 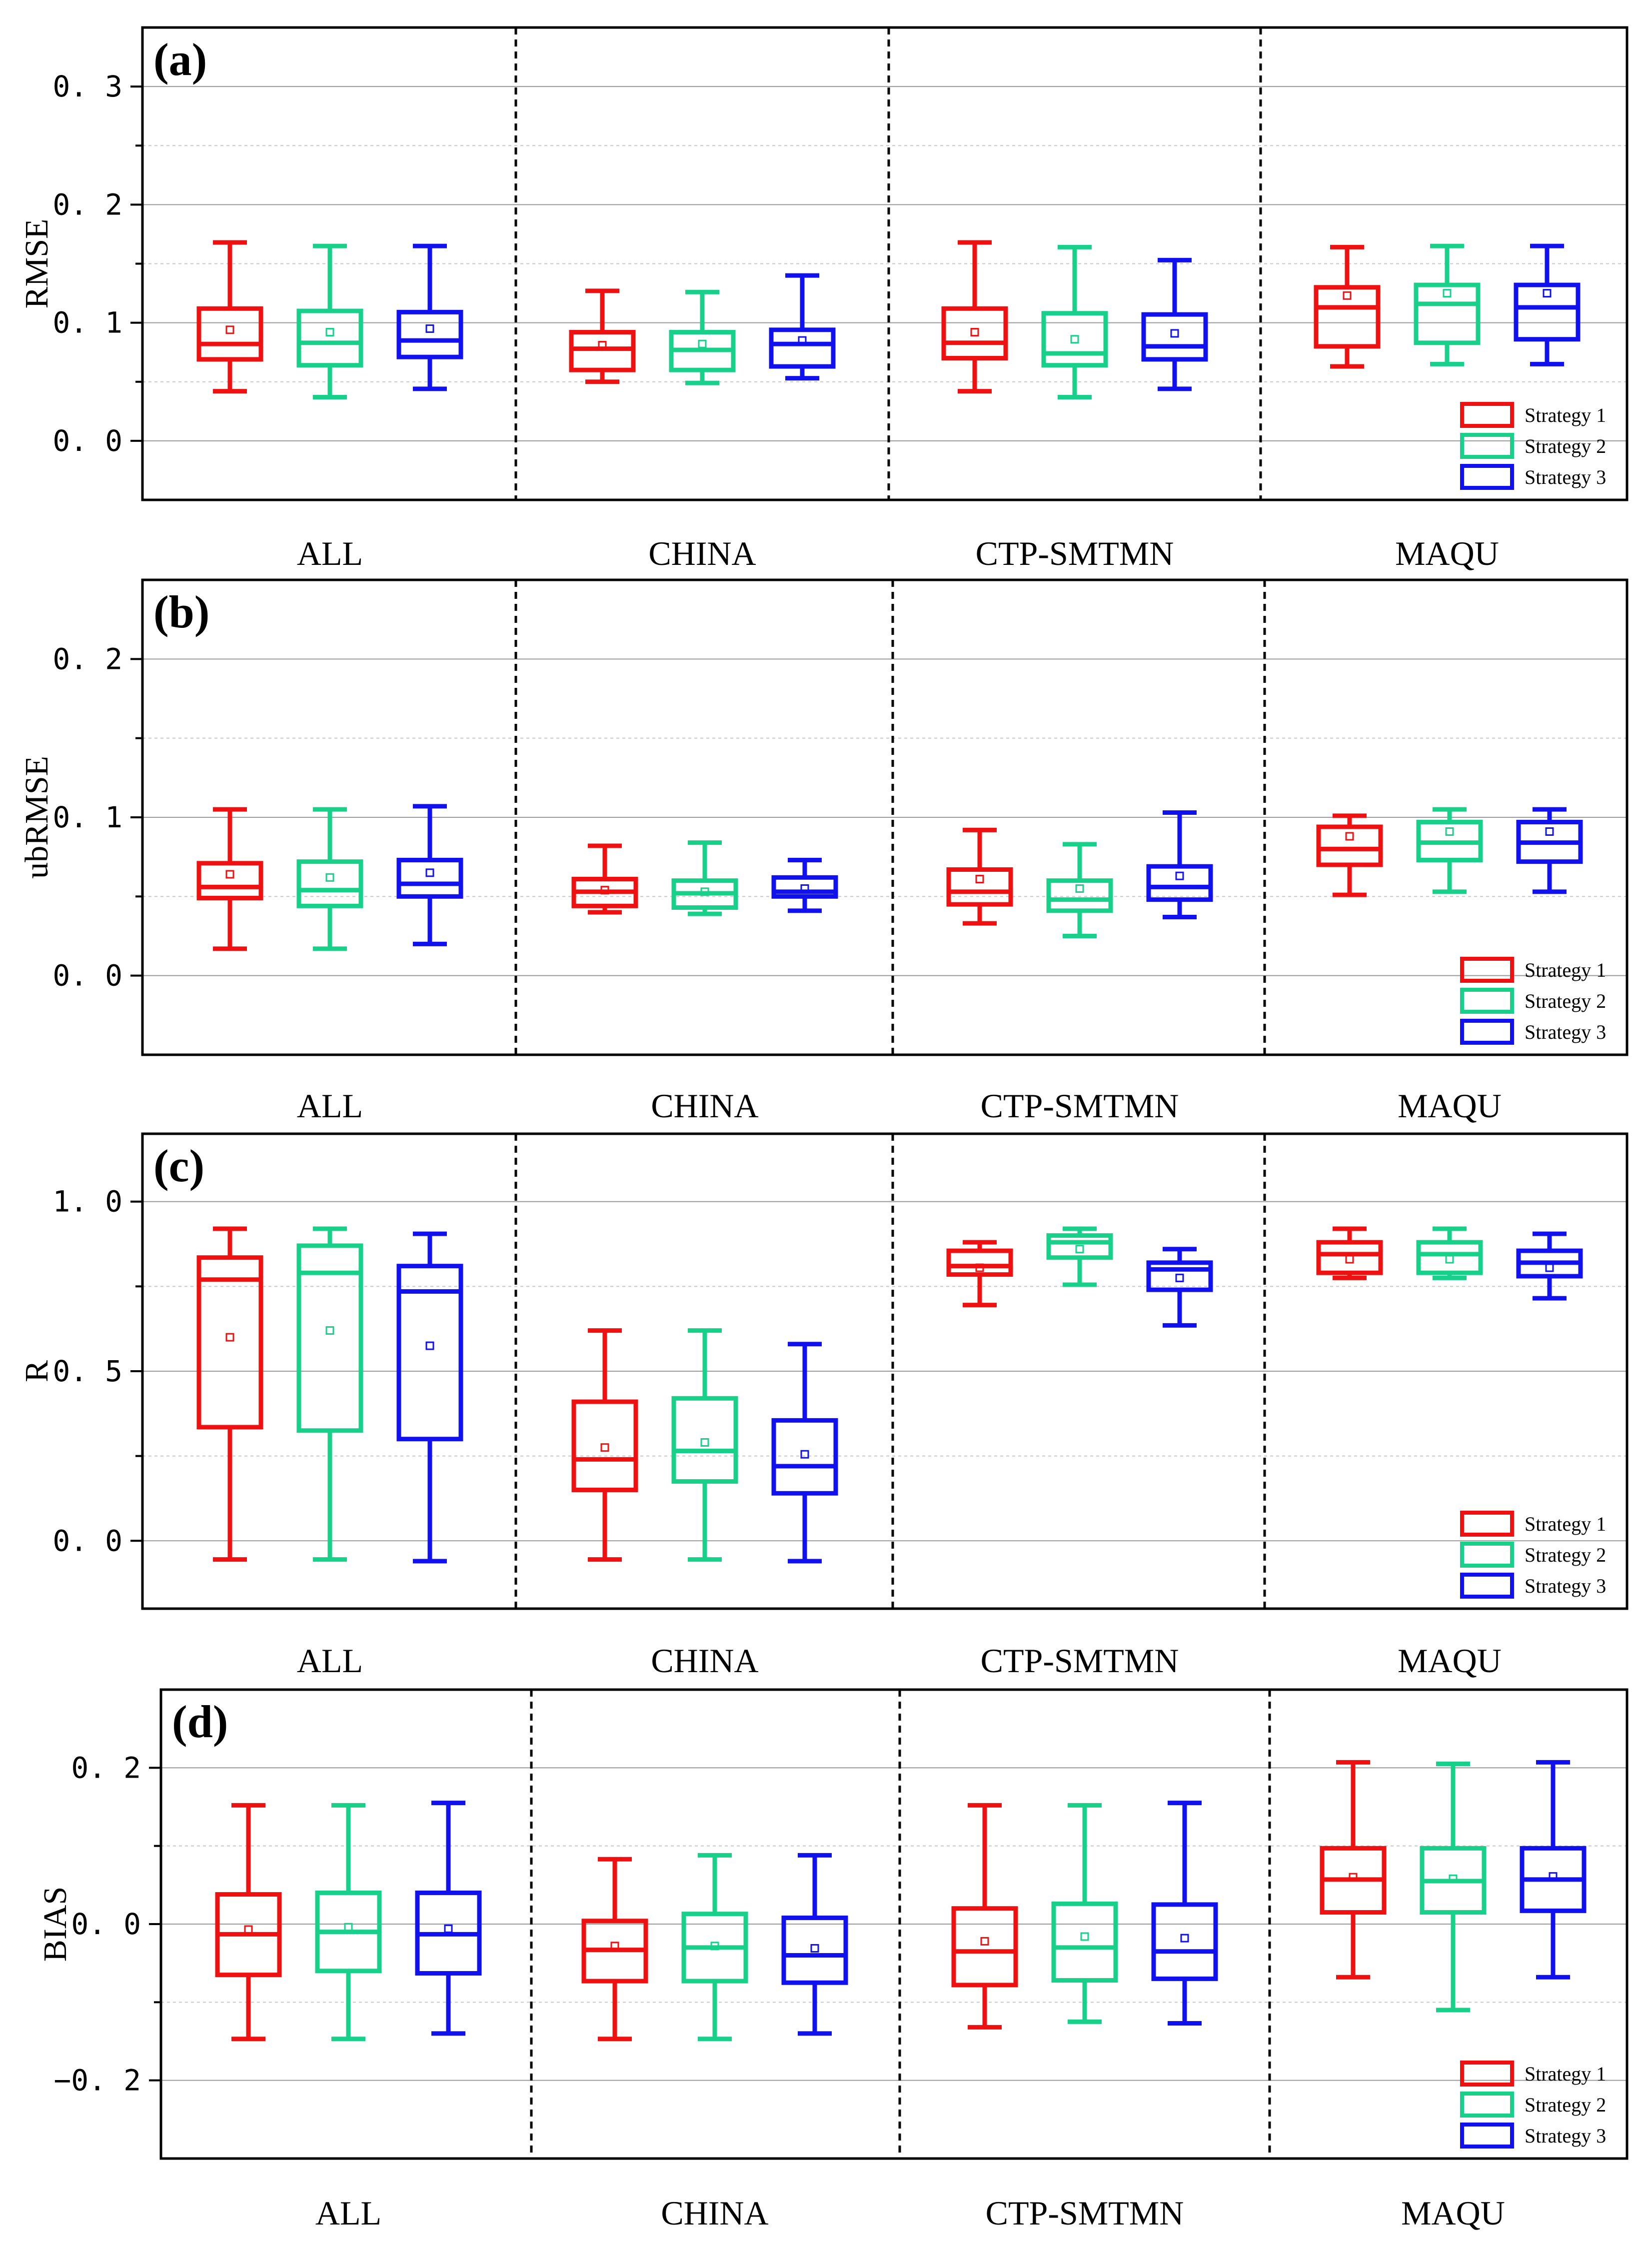 I want to click on y-axis-label: ubRMSE, so click(x=36, y=817).